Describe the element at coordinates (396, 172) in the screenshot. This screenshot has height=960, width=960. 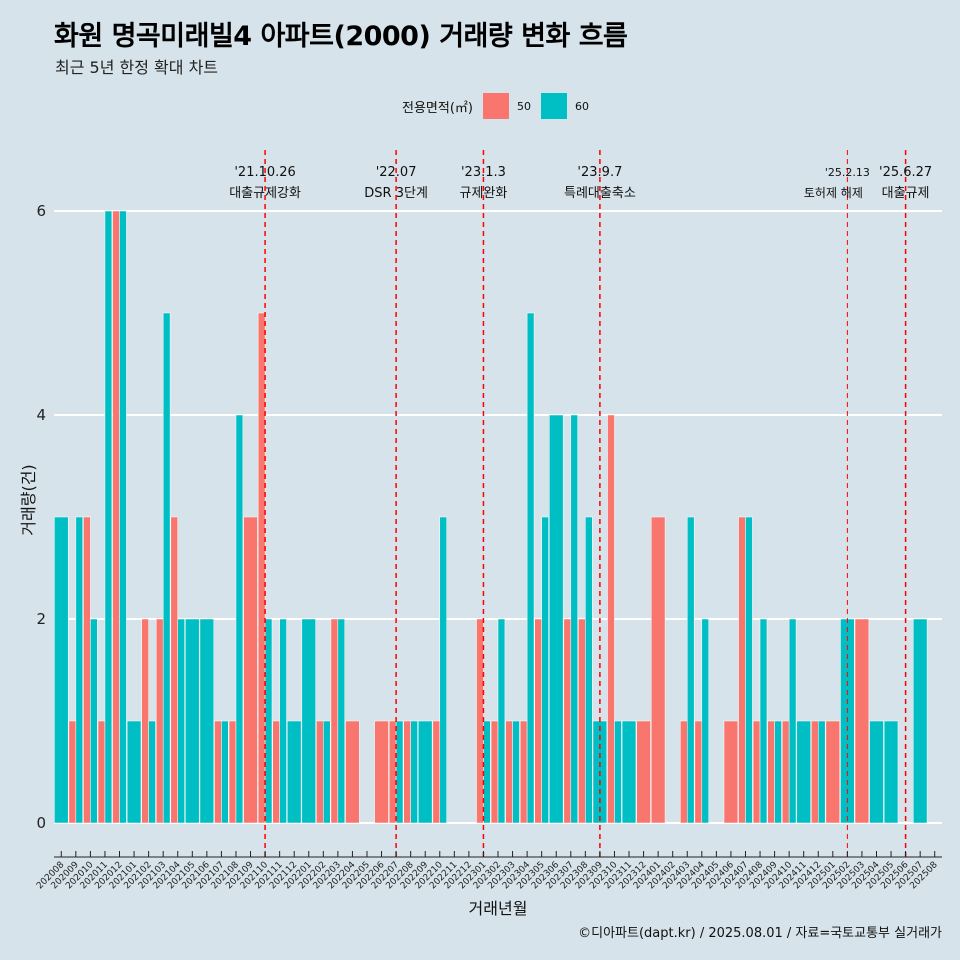
I see `event-date-202207: '22.07` at that location.